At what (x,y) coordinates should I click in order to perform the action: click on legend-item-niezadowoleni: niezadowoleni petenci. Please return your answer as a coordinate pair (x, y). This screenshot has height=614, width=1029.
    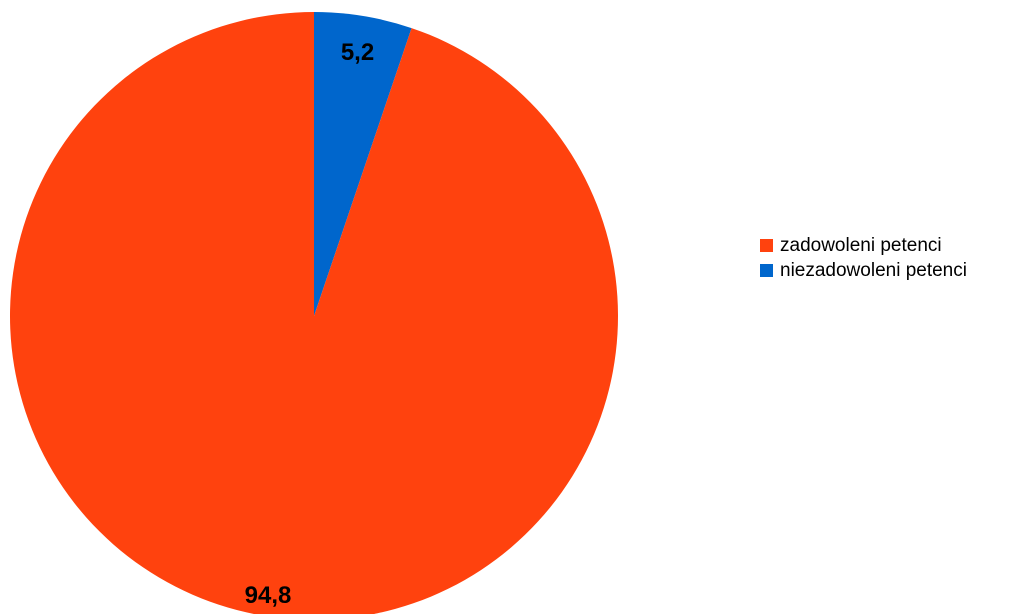
    Looking at the image, I should click on (863, 270).